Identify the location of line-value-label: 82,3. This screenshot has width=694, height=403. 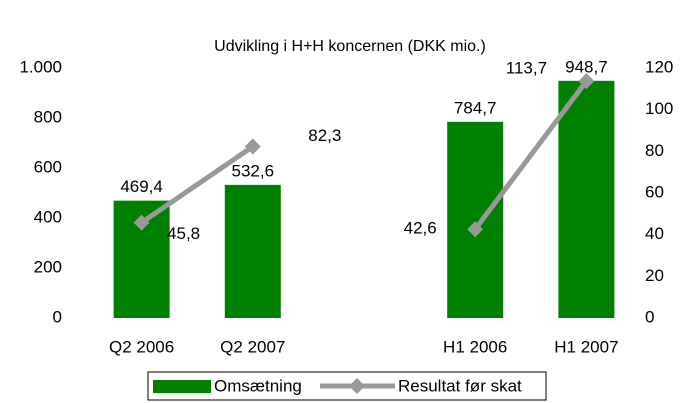
(324, 135).